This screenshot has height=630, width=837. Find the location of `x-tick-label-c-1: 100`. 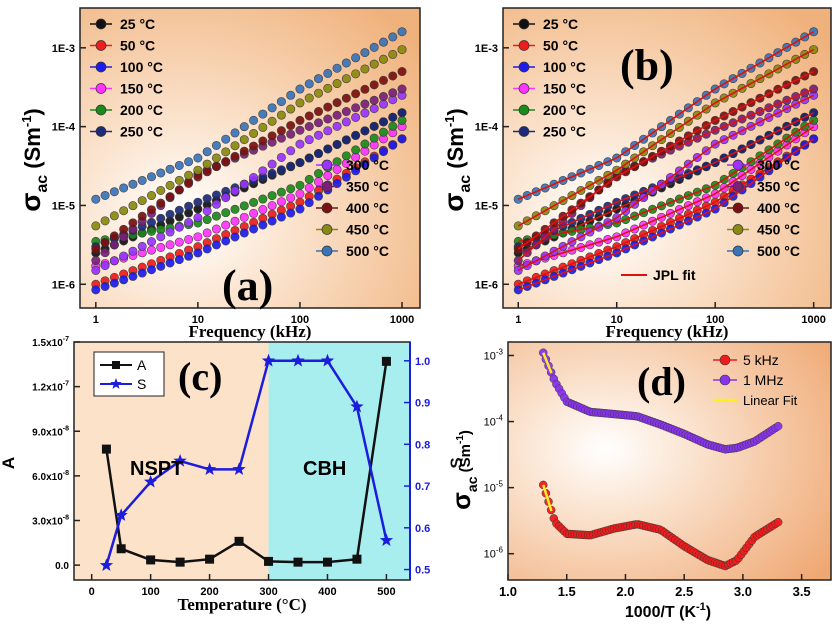

x-tick-label-c-1: 100 is located at coordinates (150, 592).